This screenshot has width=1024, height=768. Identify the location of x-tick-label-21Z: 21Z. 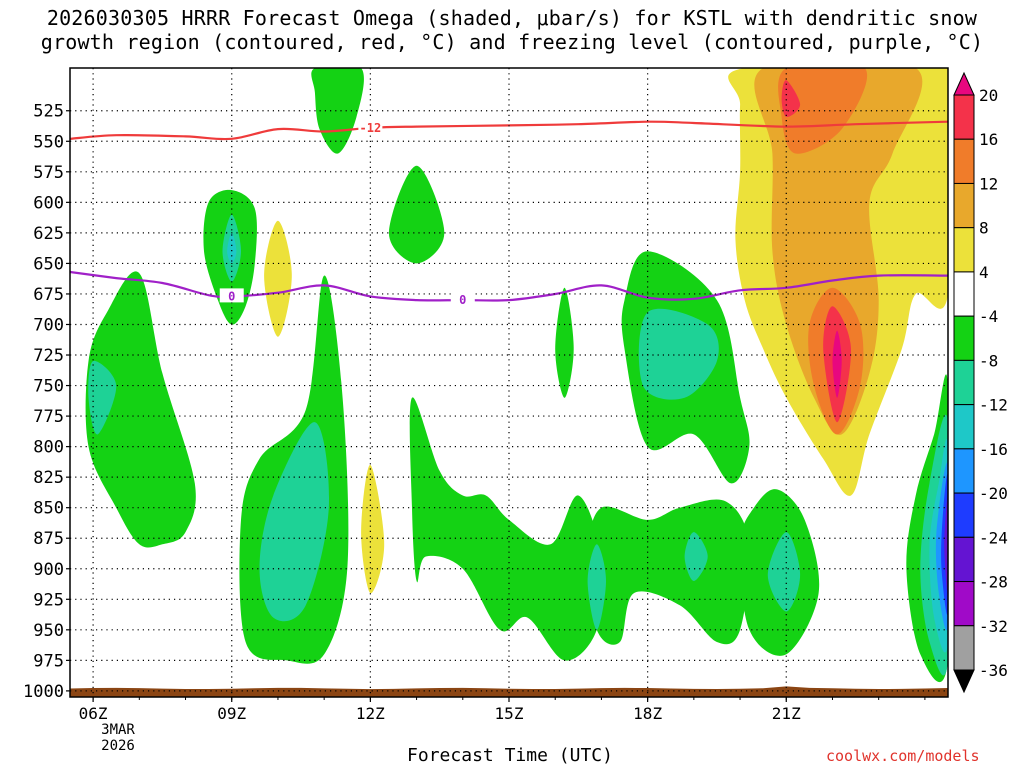
(786, 713).